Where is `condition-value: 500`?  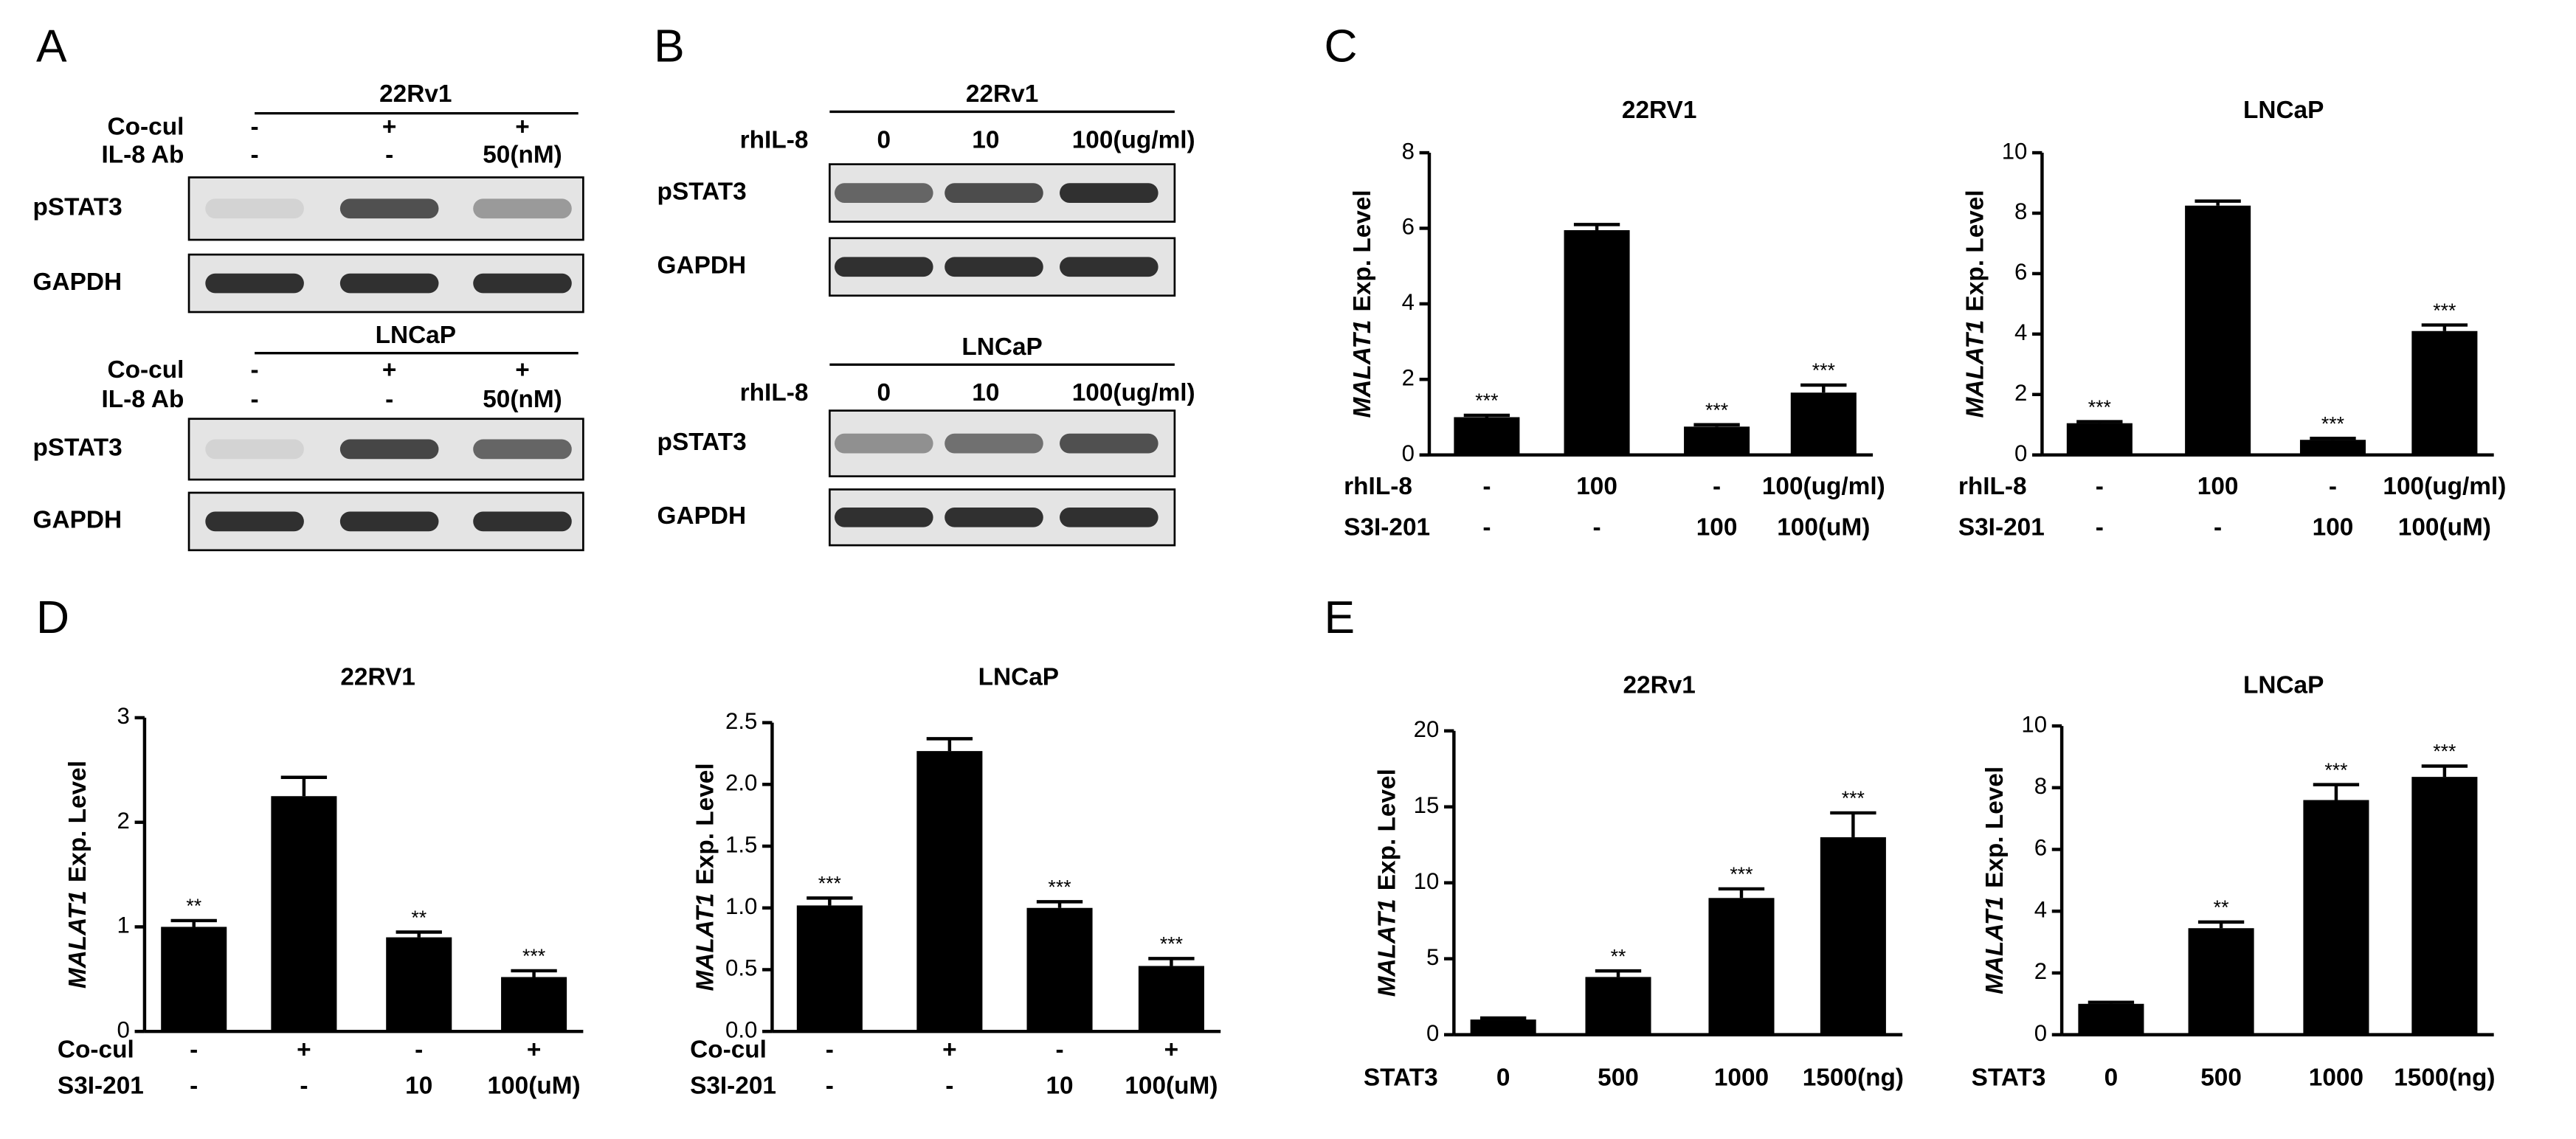
condition-value: 500 is located at coordinates (1619, 1078).